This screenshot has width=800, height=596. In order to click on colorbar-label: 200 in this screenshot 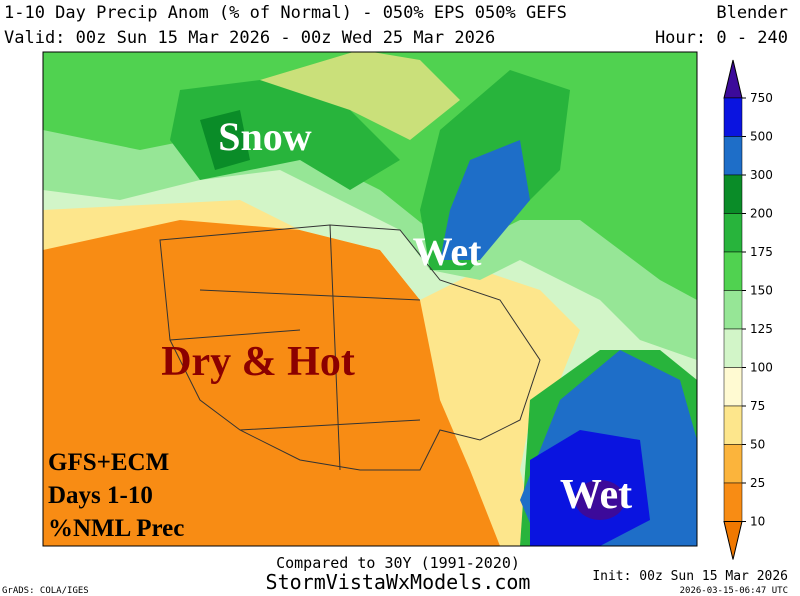, I will do `click(761, 214)`.